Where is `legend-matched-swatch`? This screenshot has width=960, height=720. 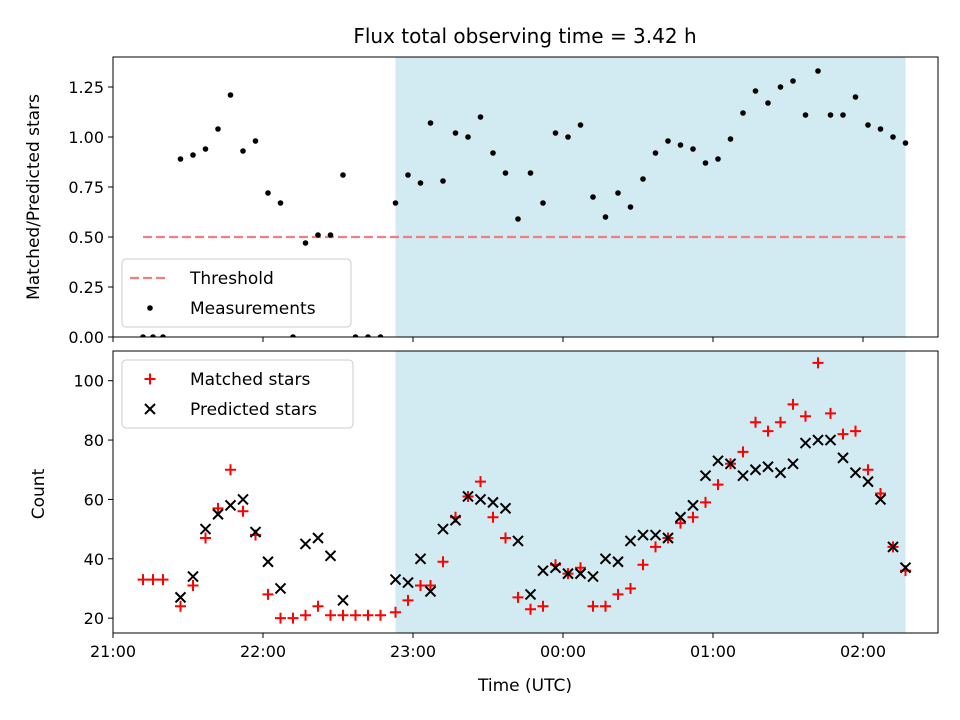
legend-matched-swatch is located at coordinates (150, 379).